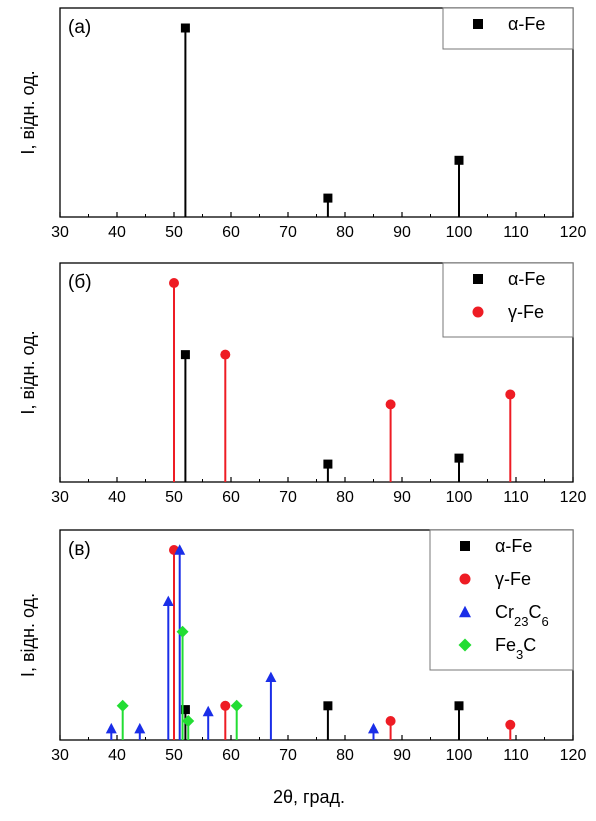 This screenshot has height=821, width=596. I want to click on panel-label: (а), so click(79, 27).